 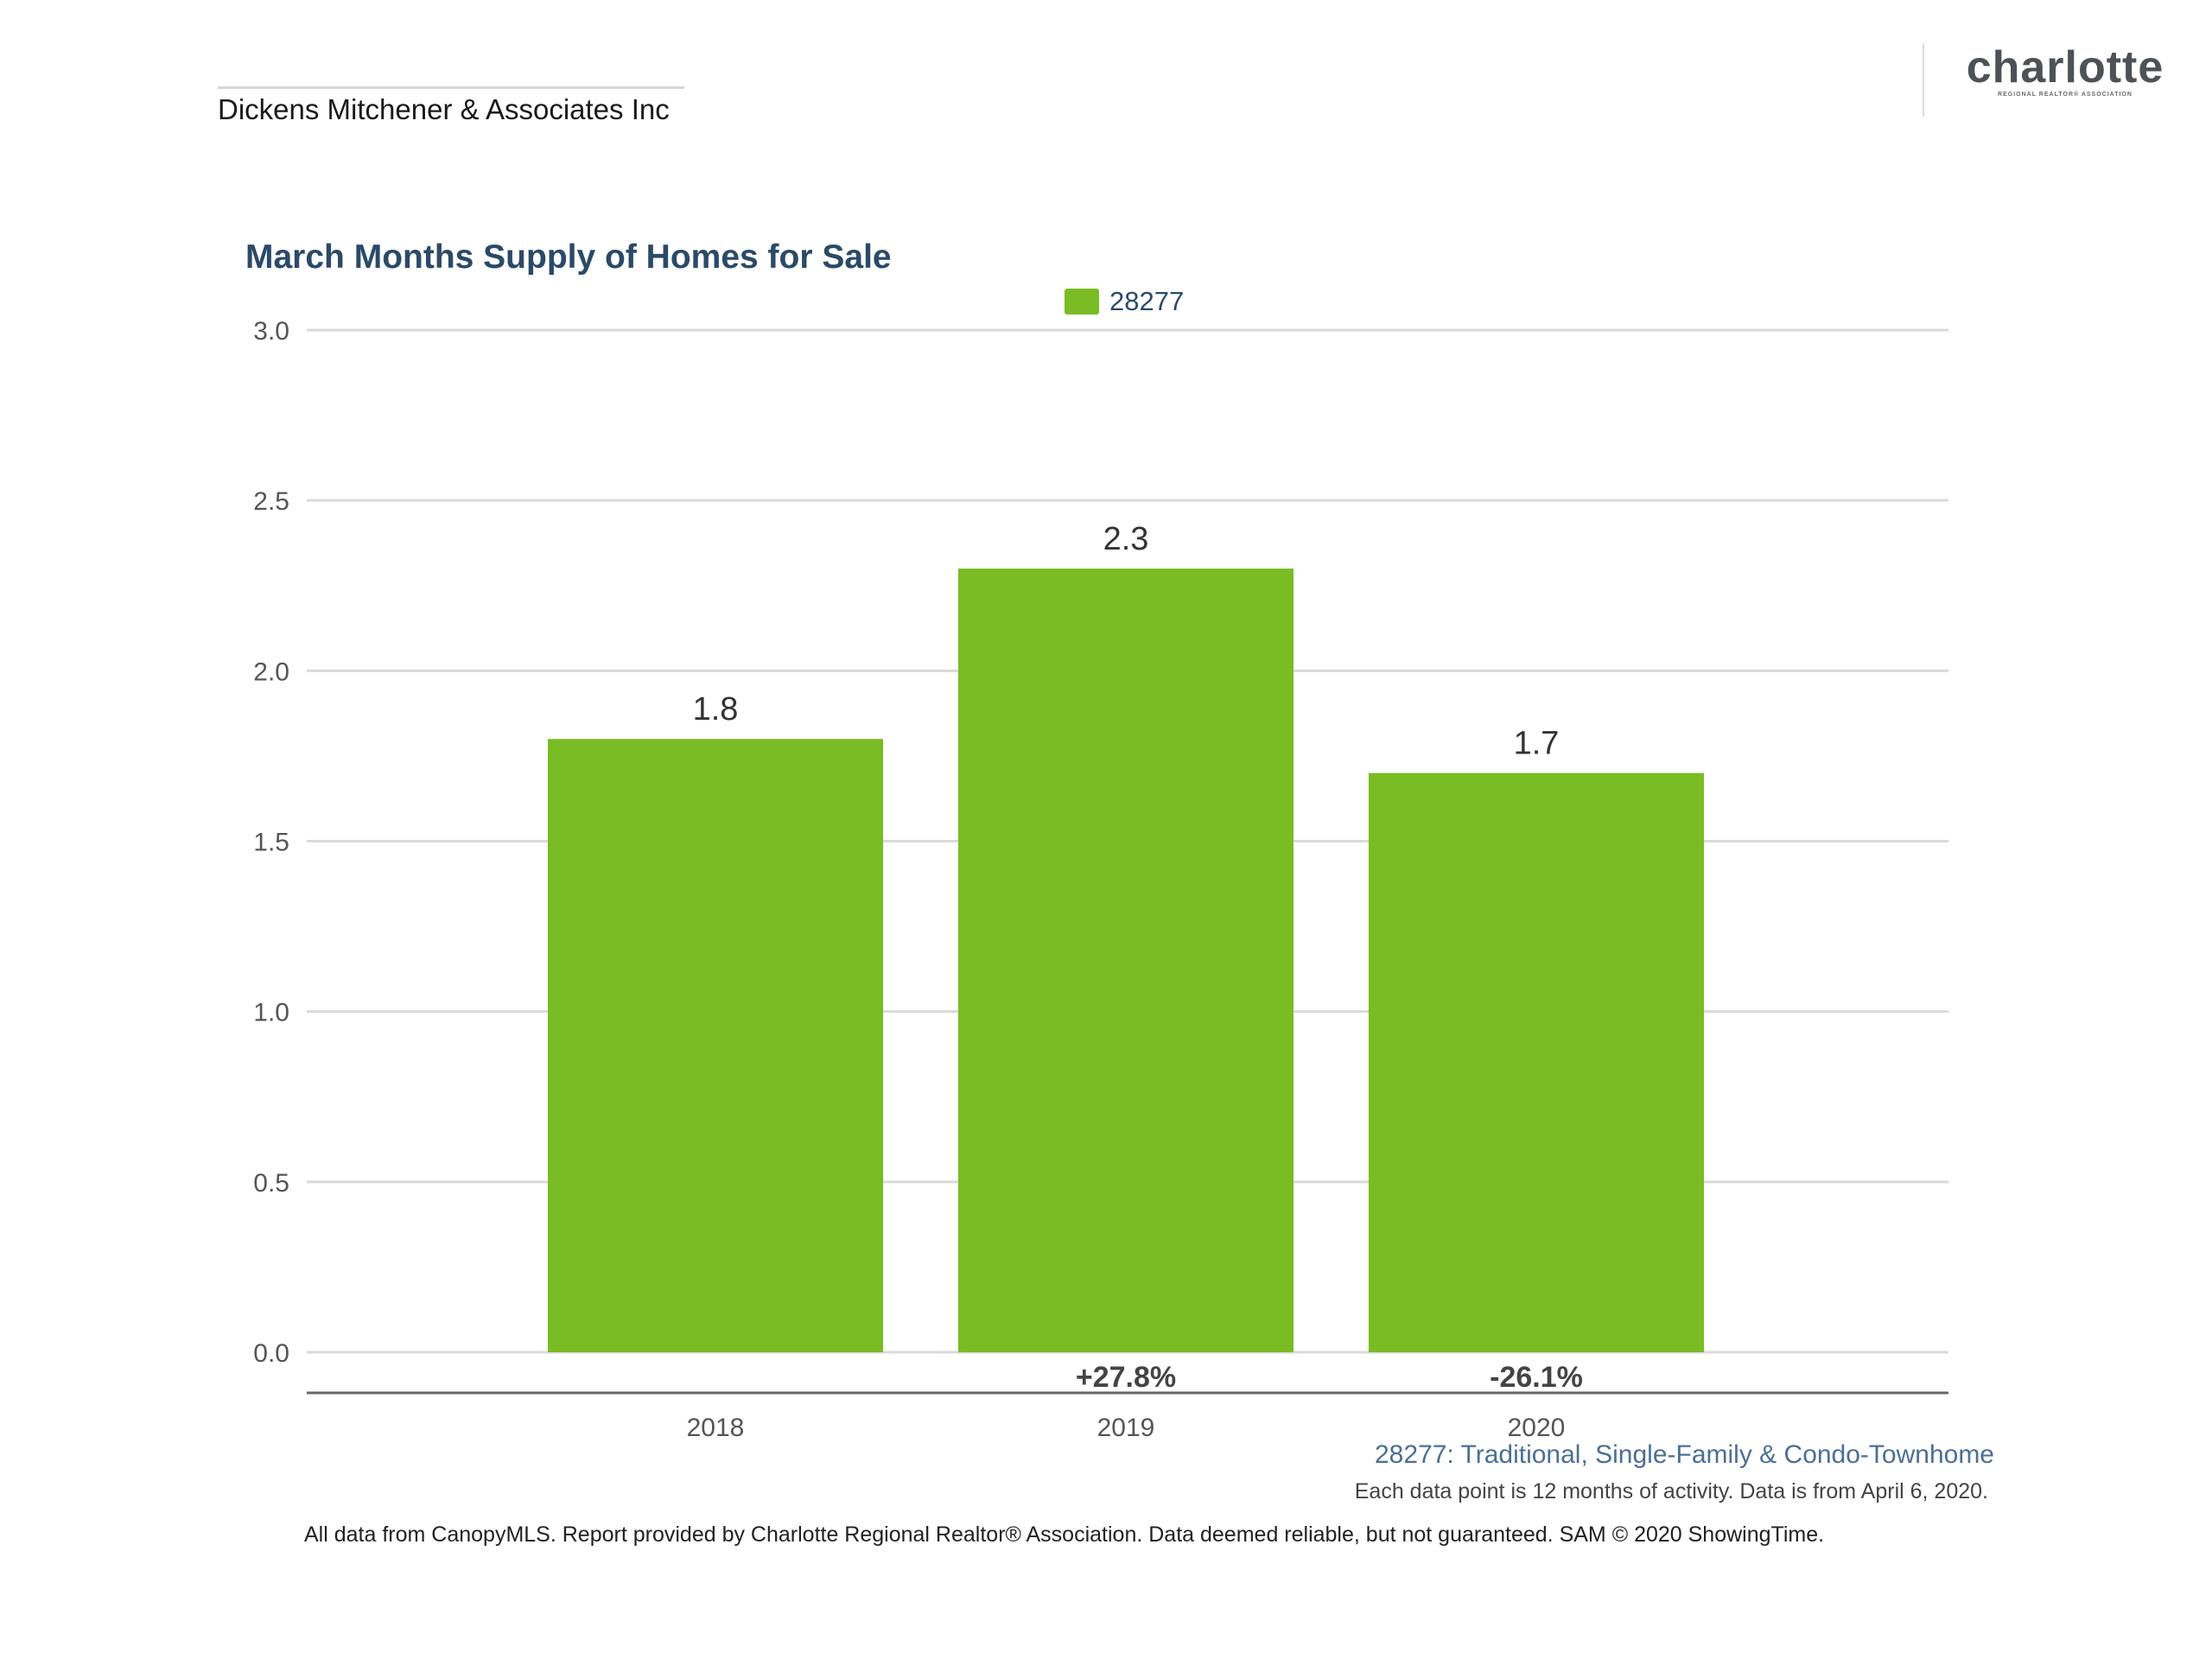 What do you see at coordinates (1329, 1377) in the screenshot?
I see `change-labels: +27.8% -26.1%` at bounding box center [1329, 1377].